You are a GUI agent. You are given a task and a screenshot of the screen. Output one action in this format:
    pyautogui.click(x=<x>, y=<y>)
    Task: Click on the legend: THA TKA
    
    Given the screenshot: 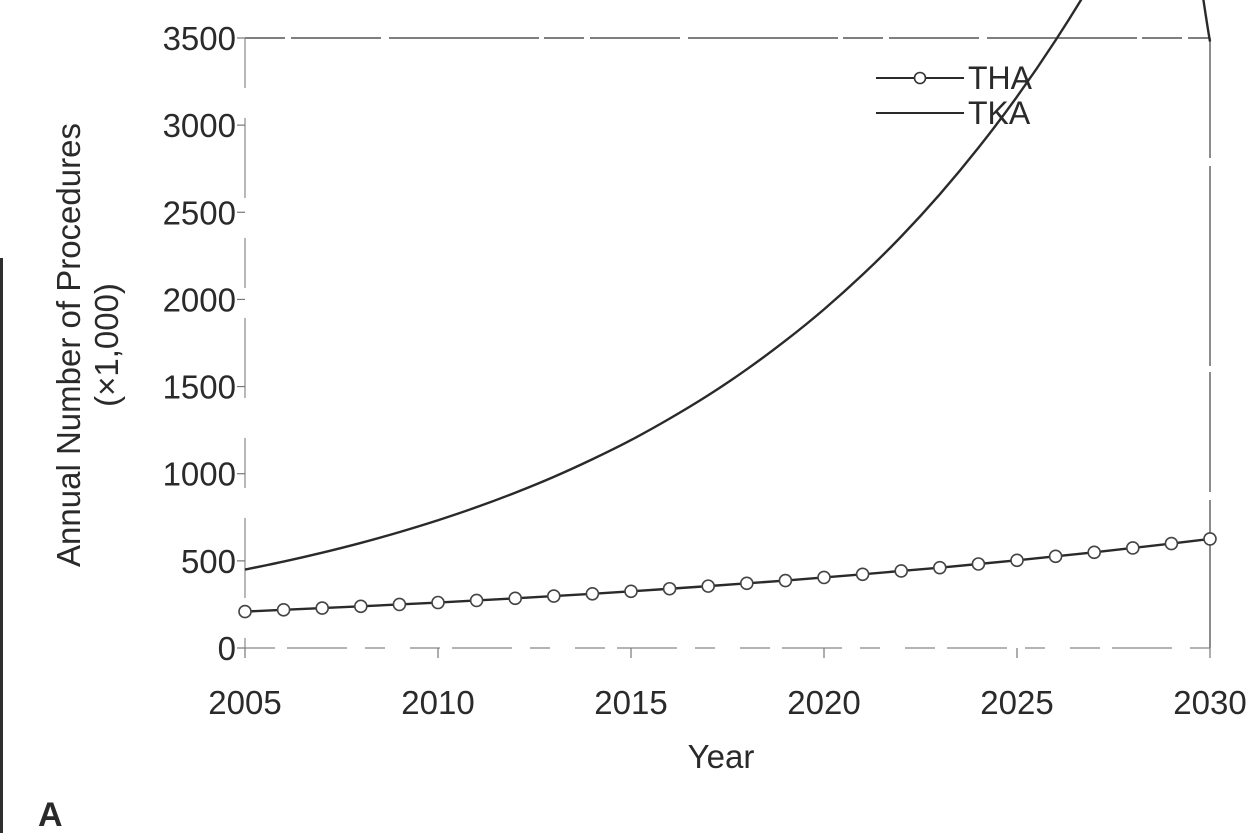 What is the action you would take?
    pyautogui.click(x=954, y=95)
    